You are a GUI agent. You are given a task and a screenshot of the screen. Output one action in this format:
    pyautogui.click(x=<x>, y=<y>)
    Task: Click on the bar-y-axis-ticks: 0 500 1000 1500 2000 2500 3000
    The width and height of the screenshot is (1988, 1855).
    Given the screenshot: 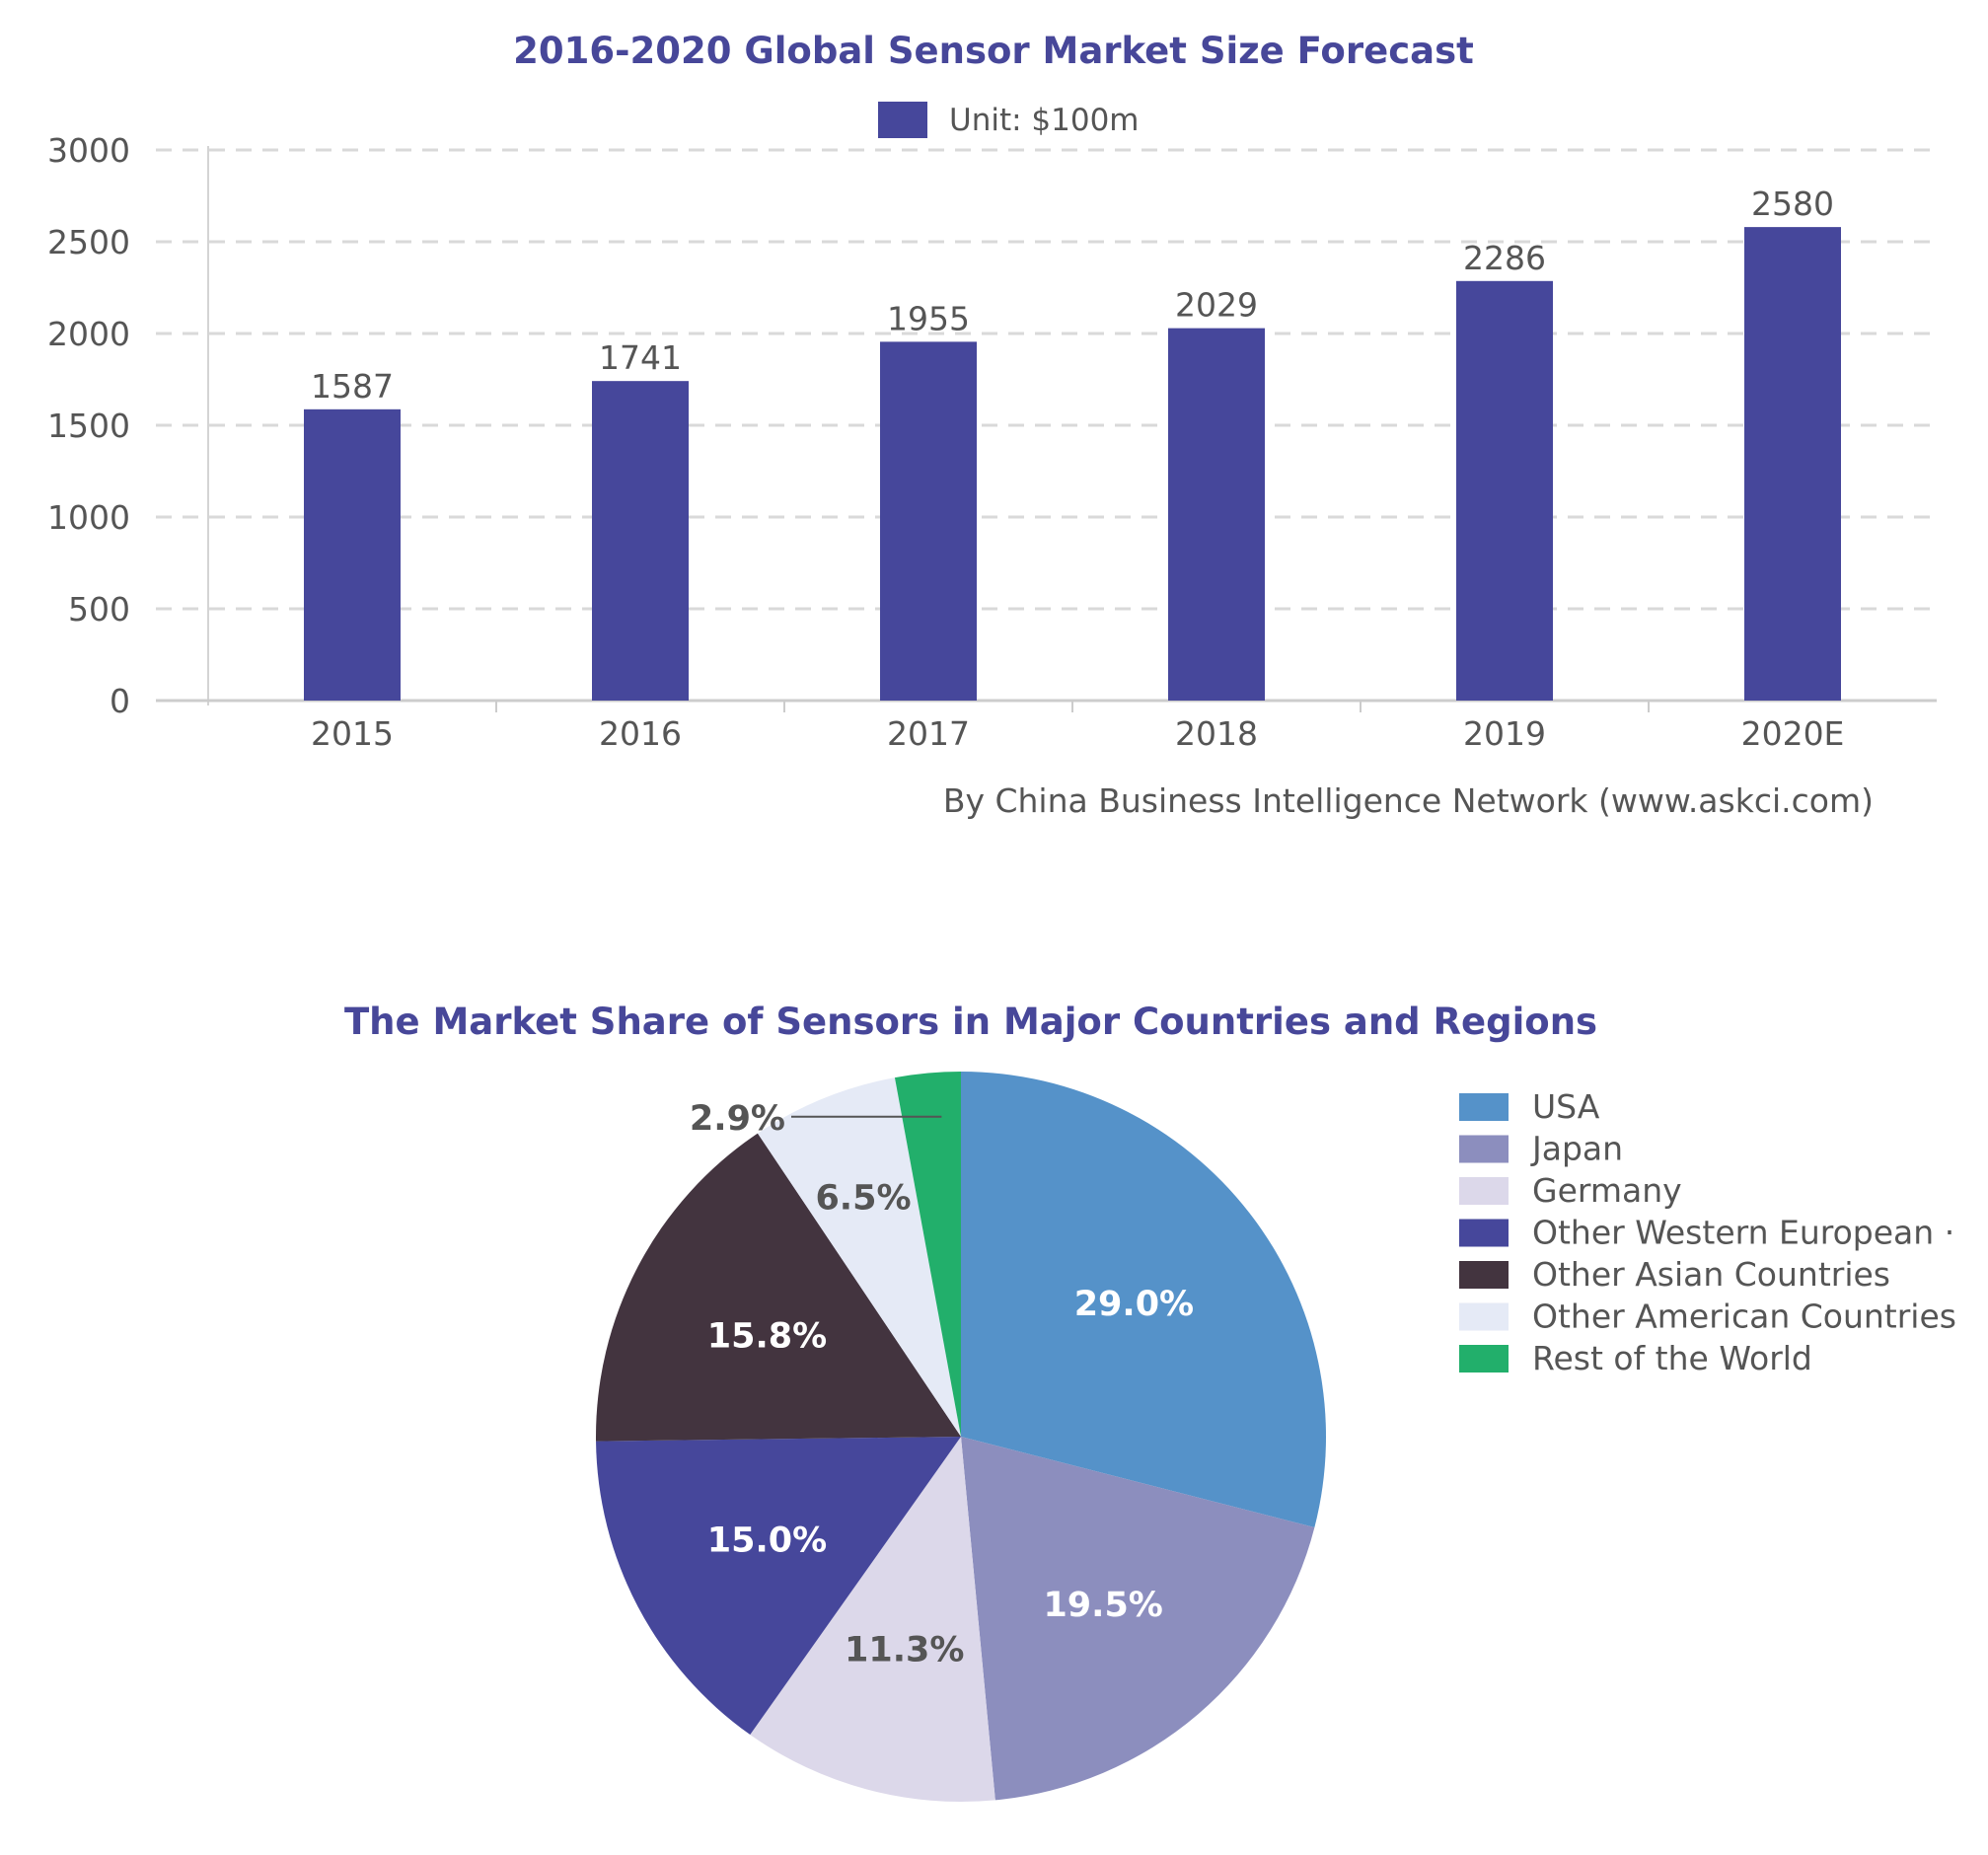 What is the action you would take?
    pyautogui.click(x=89, y=425)
    